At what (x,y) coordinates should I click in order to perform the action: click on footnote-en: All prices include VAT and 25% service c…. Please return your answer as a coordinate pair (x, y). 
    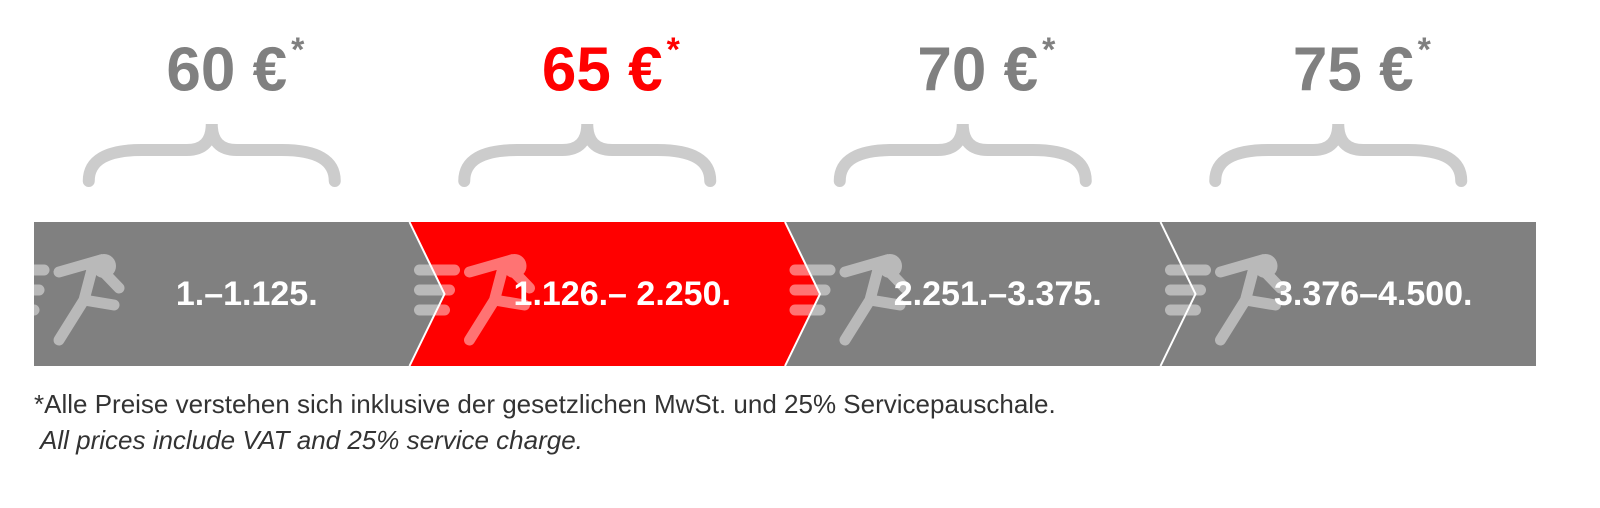
    Looking at the image, I should click on (310, 440).